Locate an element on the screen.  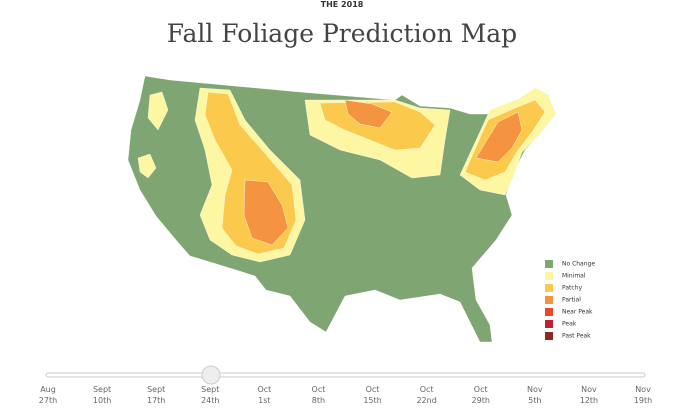
zone-partial-east is located at coordinates (499, 137).